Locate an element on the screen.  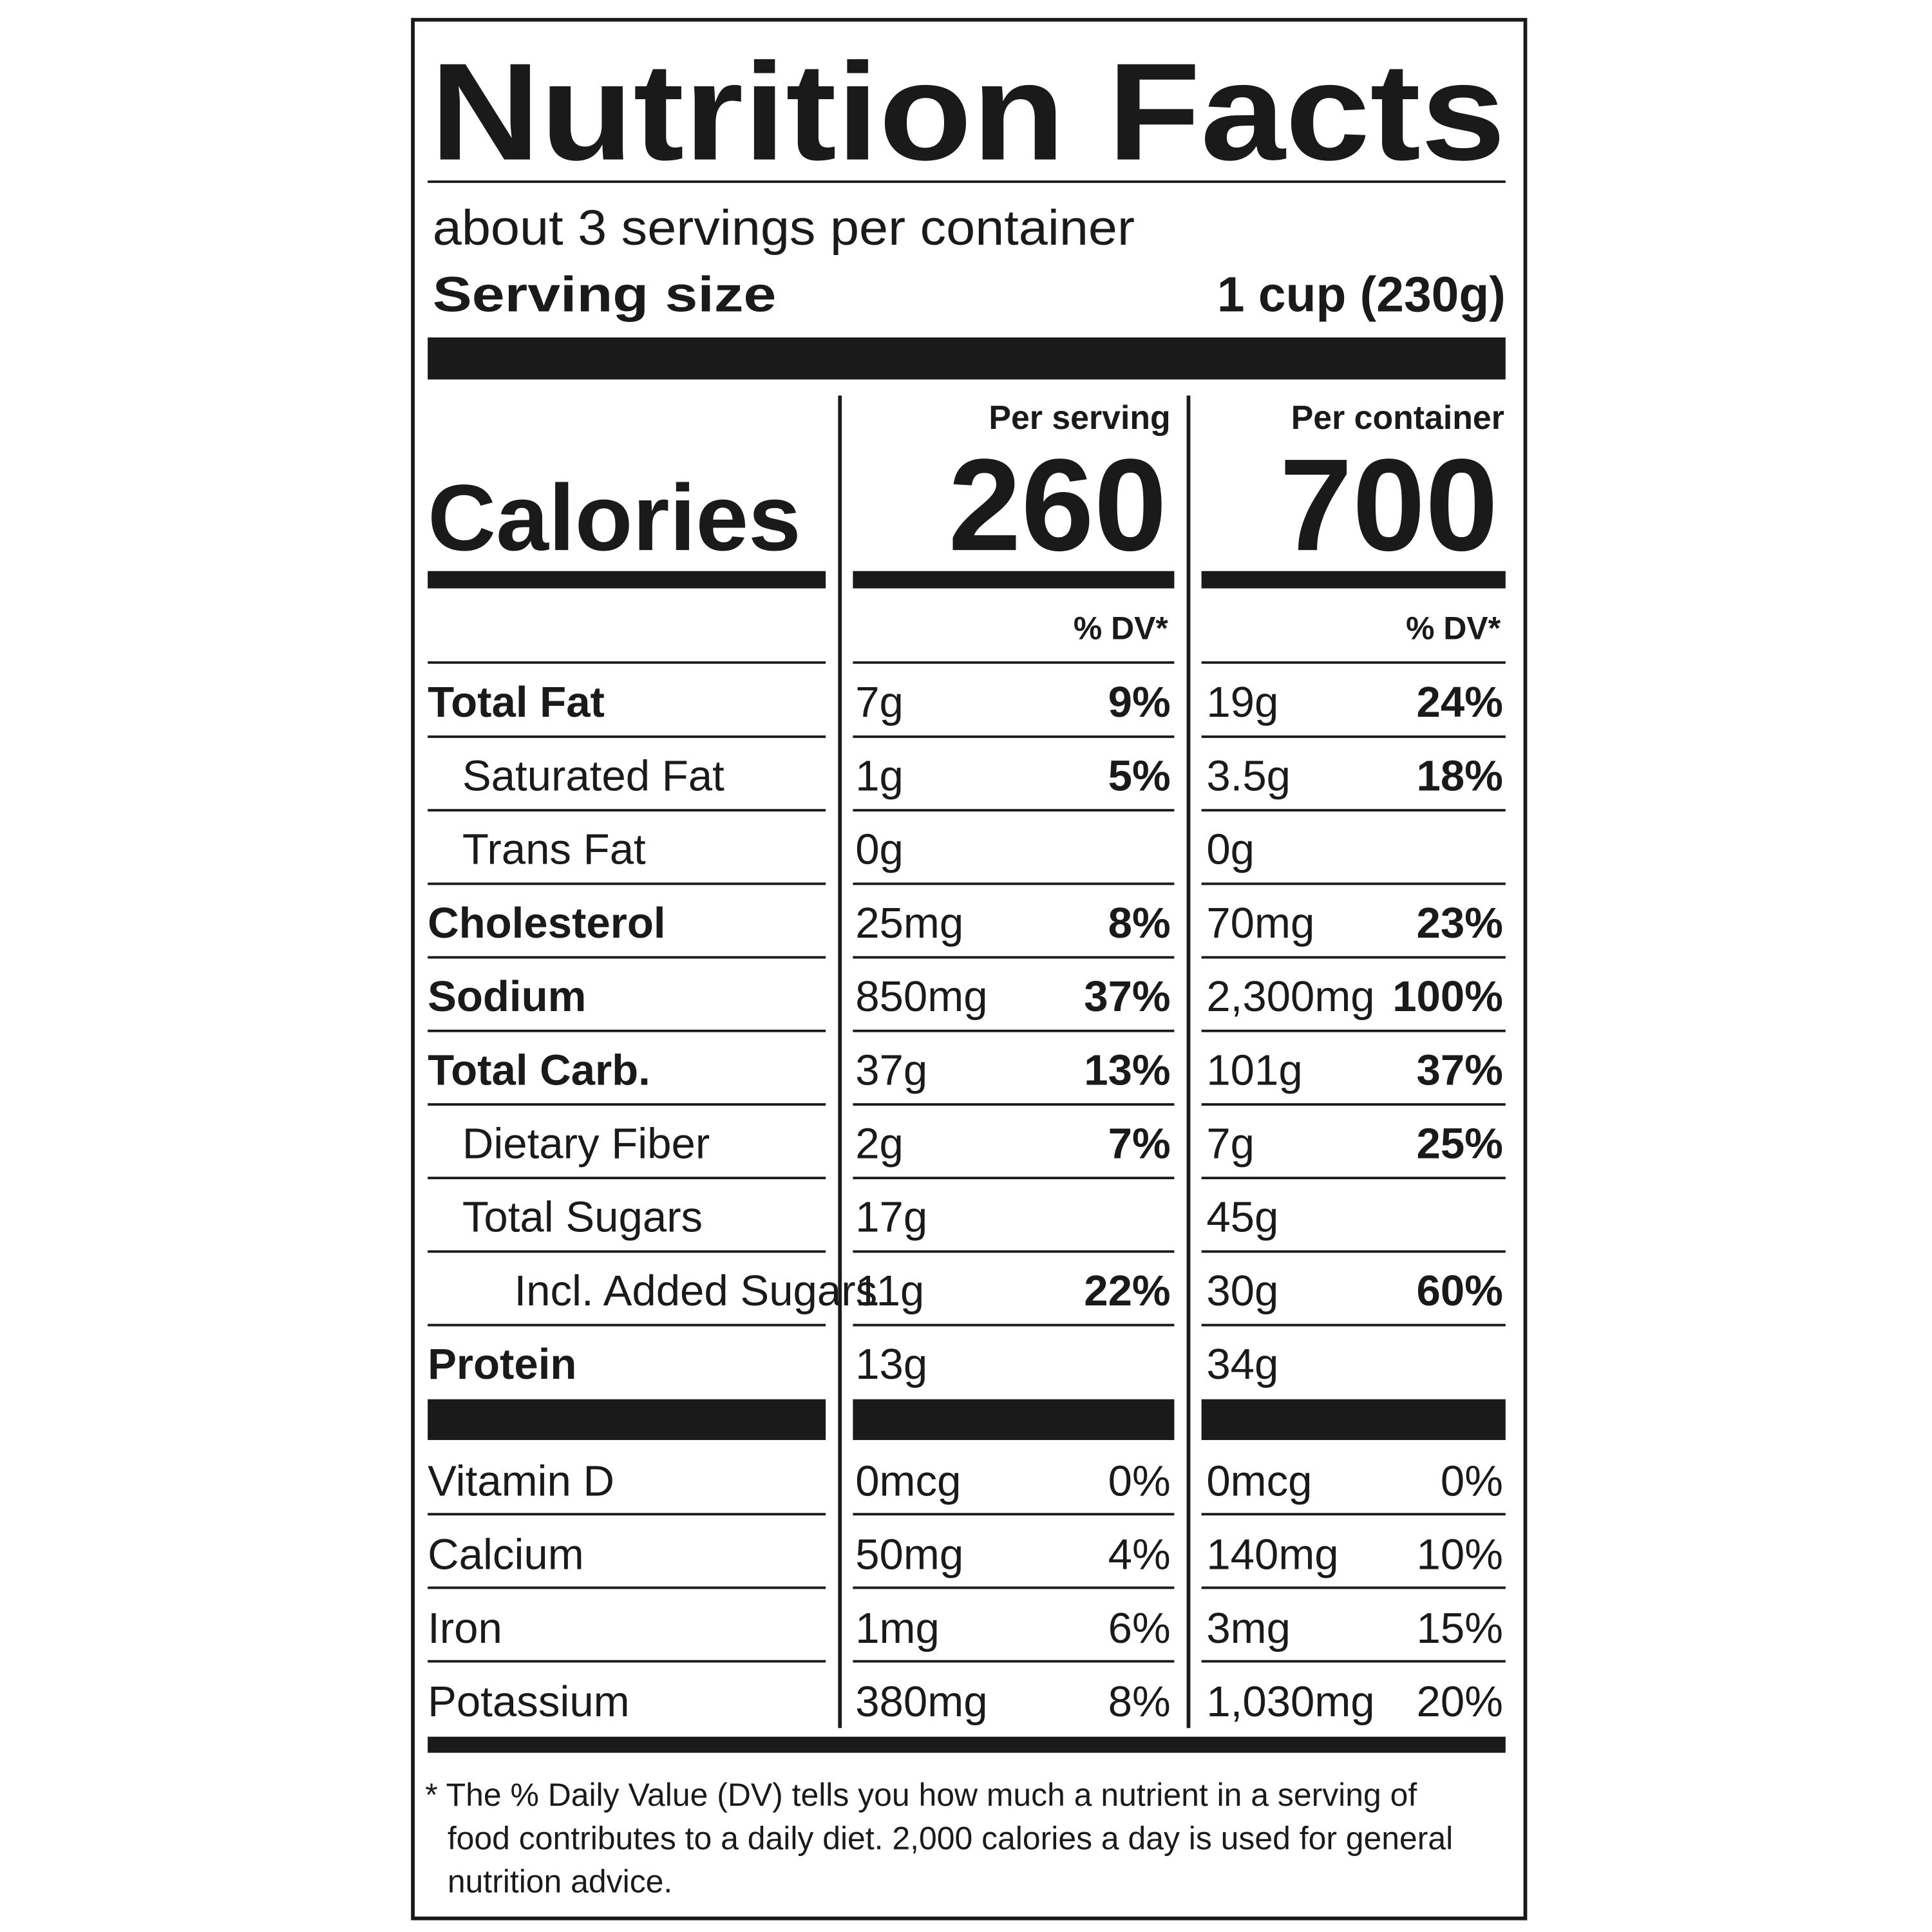
nutrient-name: Potassium is located at coordinates (529, 1702).